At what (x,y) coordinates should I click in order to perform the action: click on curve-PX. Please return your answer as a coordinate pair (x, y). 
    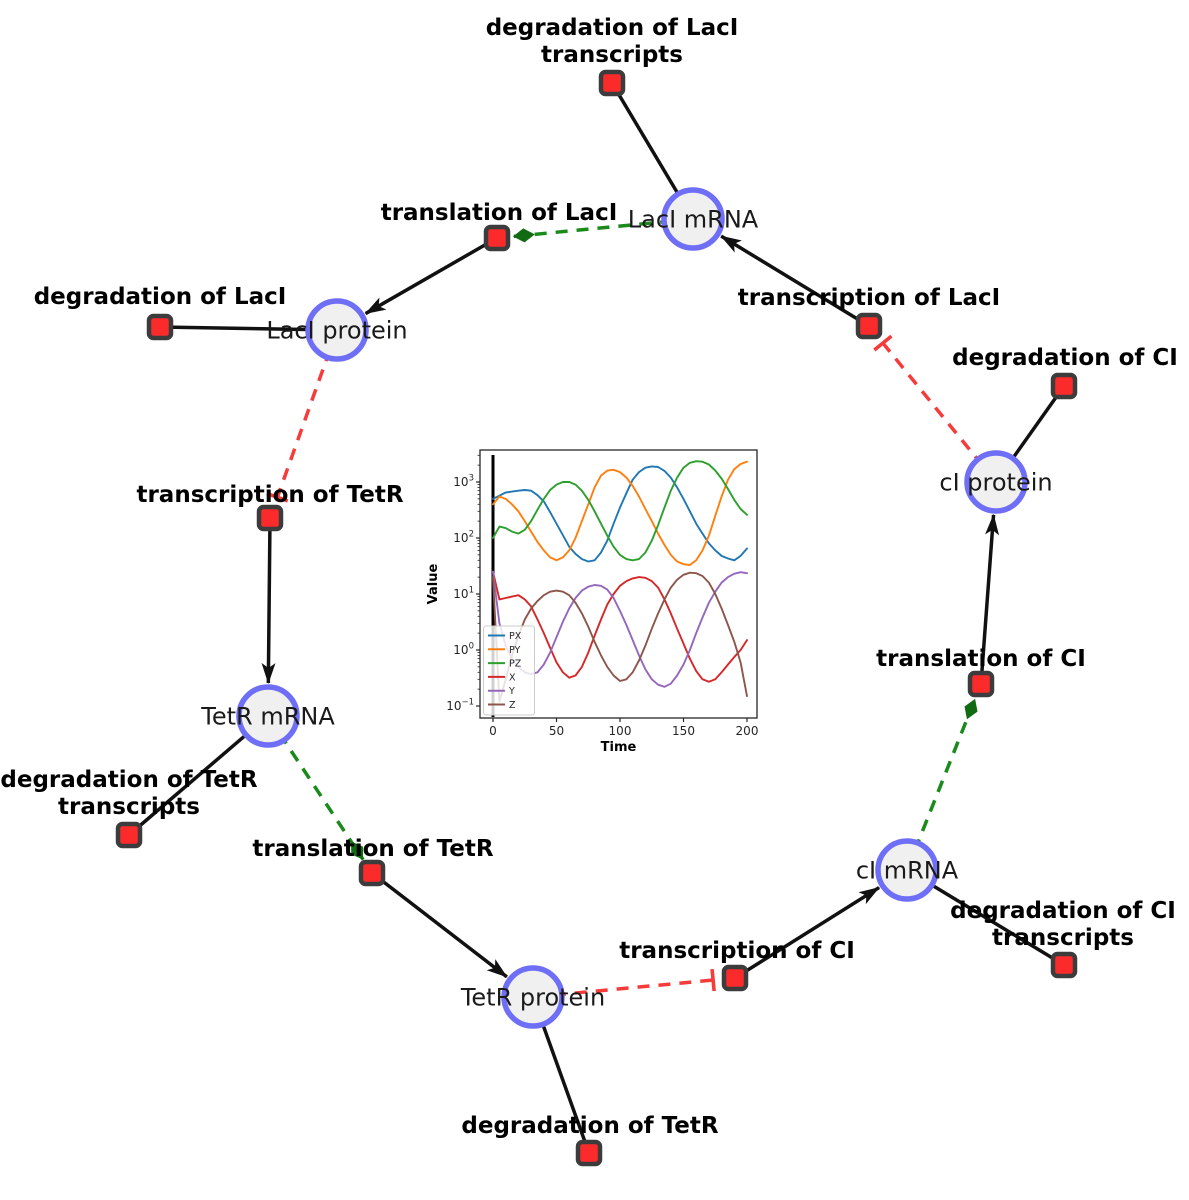
    Looking at the image, I should click on (620, 514).